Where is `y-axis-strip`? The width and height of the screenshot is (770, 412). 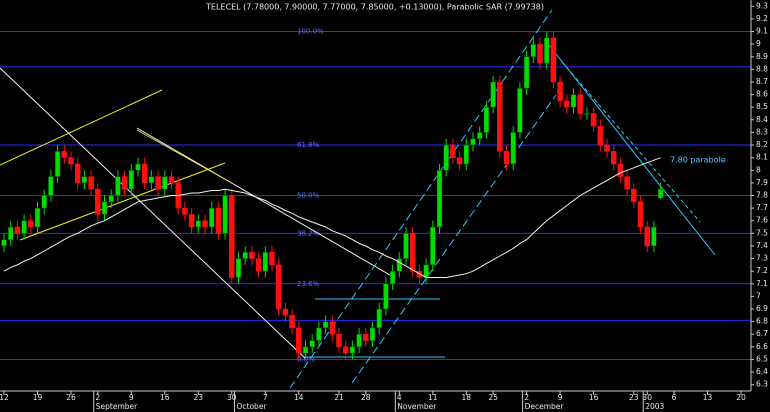
y-axis-strip is located at coordinates (760, 206).